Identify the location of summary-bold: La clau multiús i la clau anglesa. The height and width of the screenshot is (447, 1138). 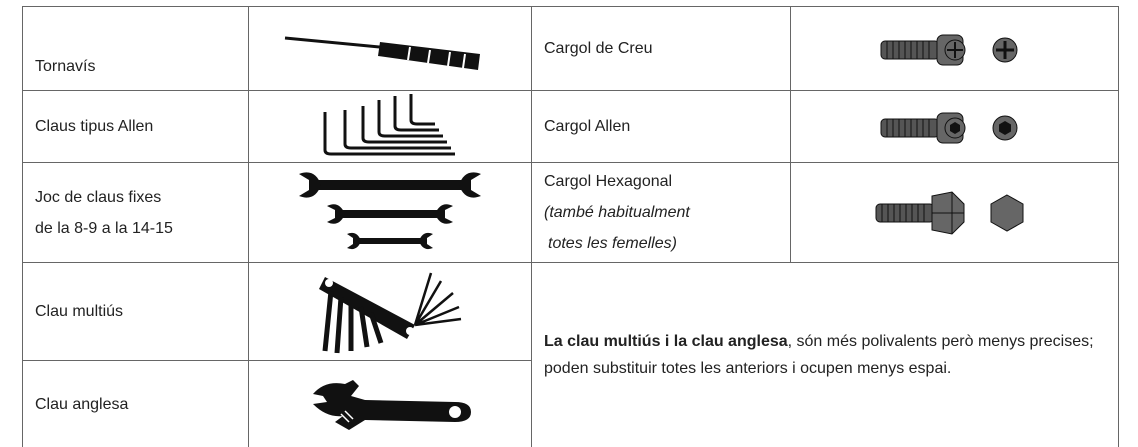
(666, 341).